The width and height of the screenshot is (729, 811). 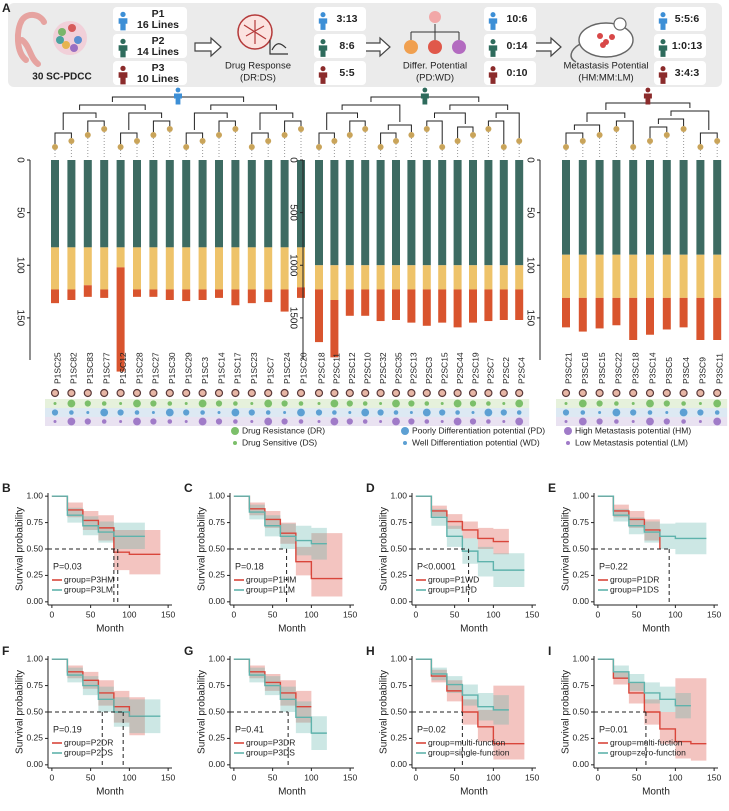 What do you see at coordinates (633, 430) in the screenshot?
I see `legend-label: High Metastasis potential (HM)` at bounding box center [633, 430].